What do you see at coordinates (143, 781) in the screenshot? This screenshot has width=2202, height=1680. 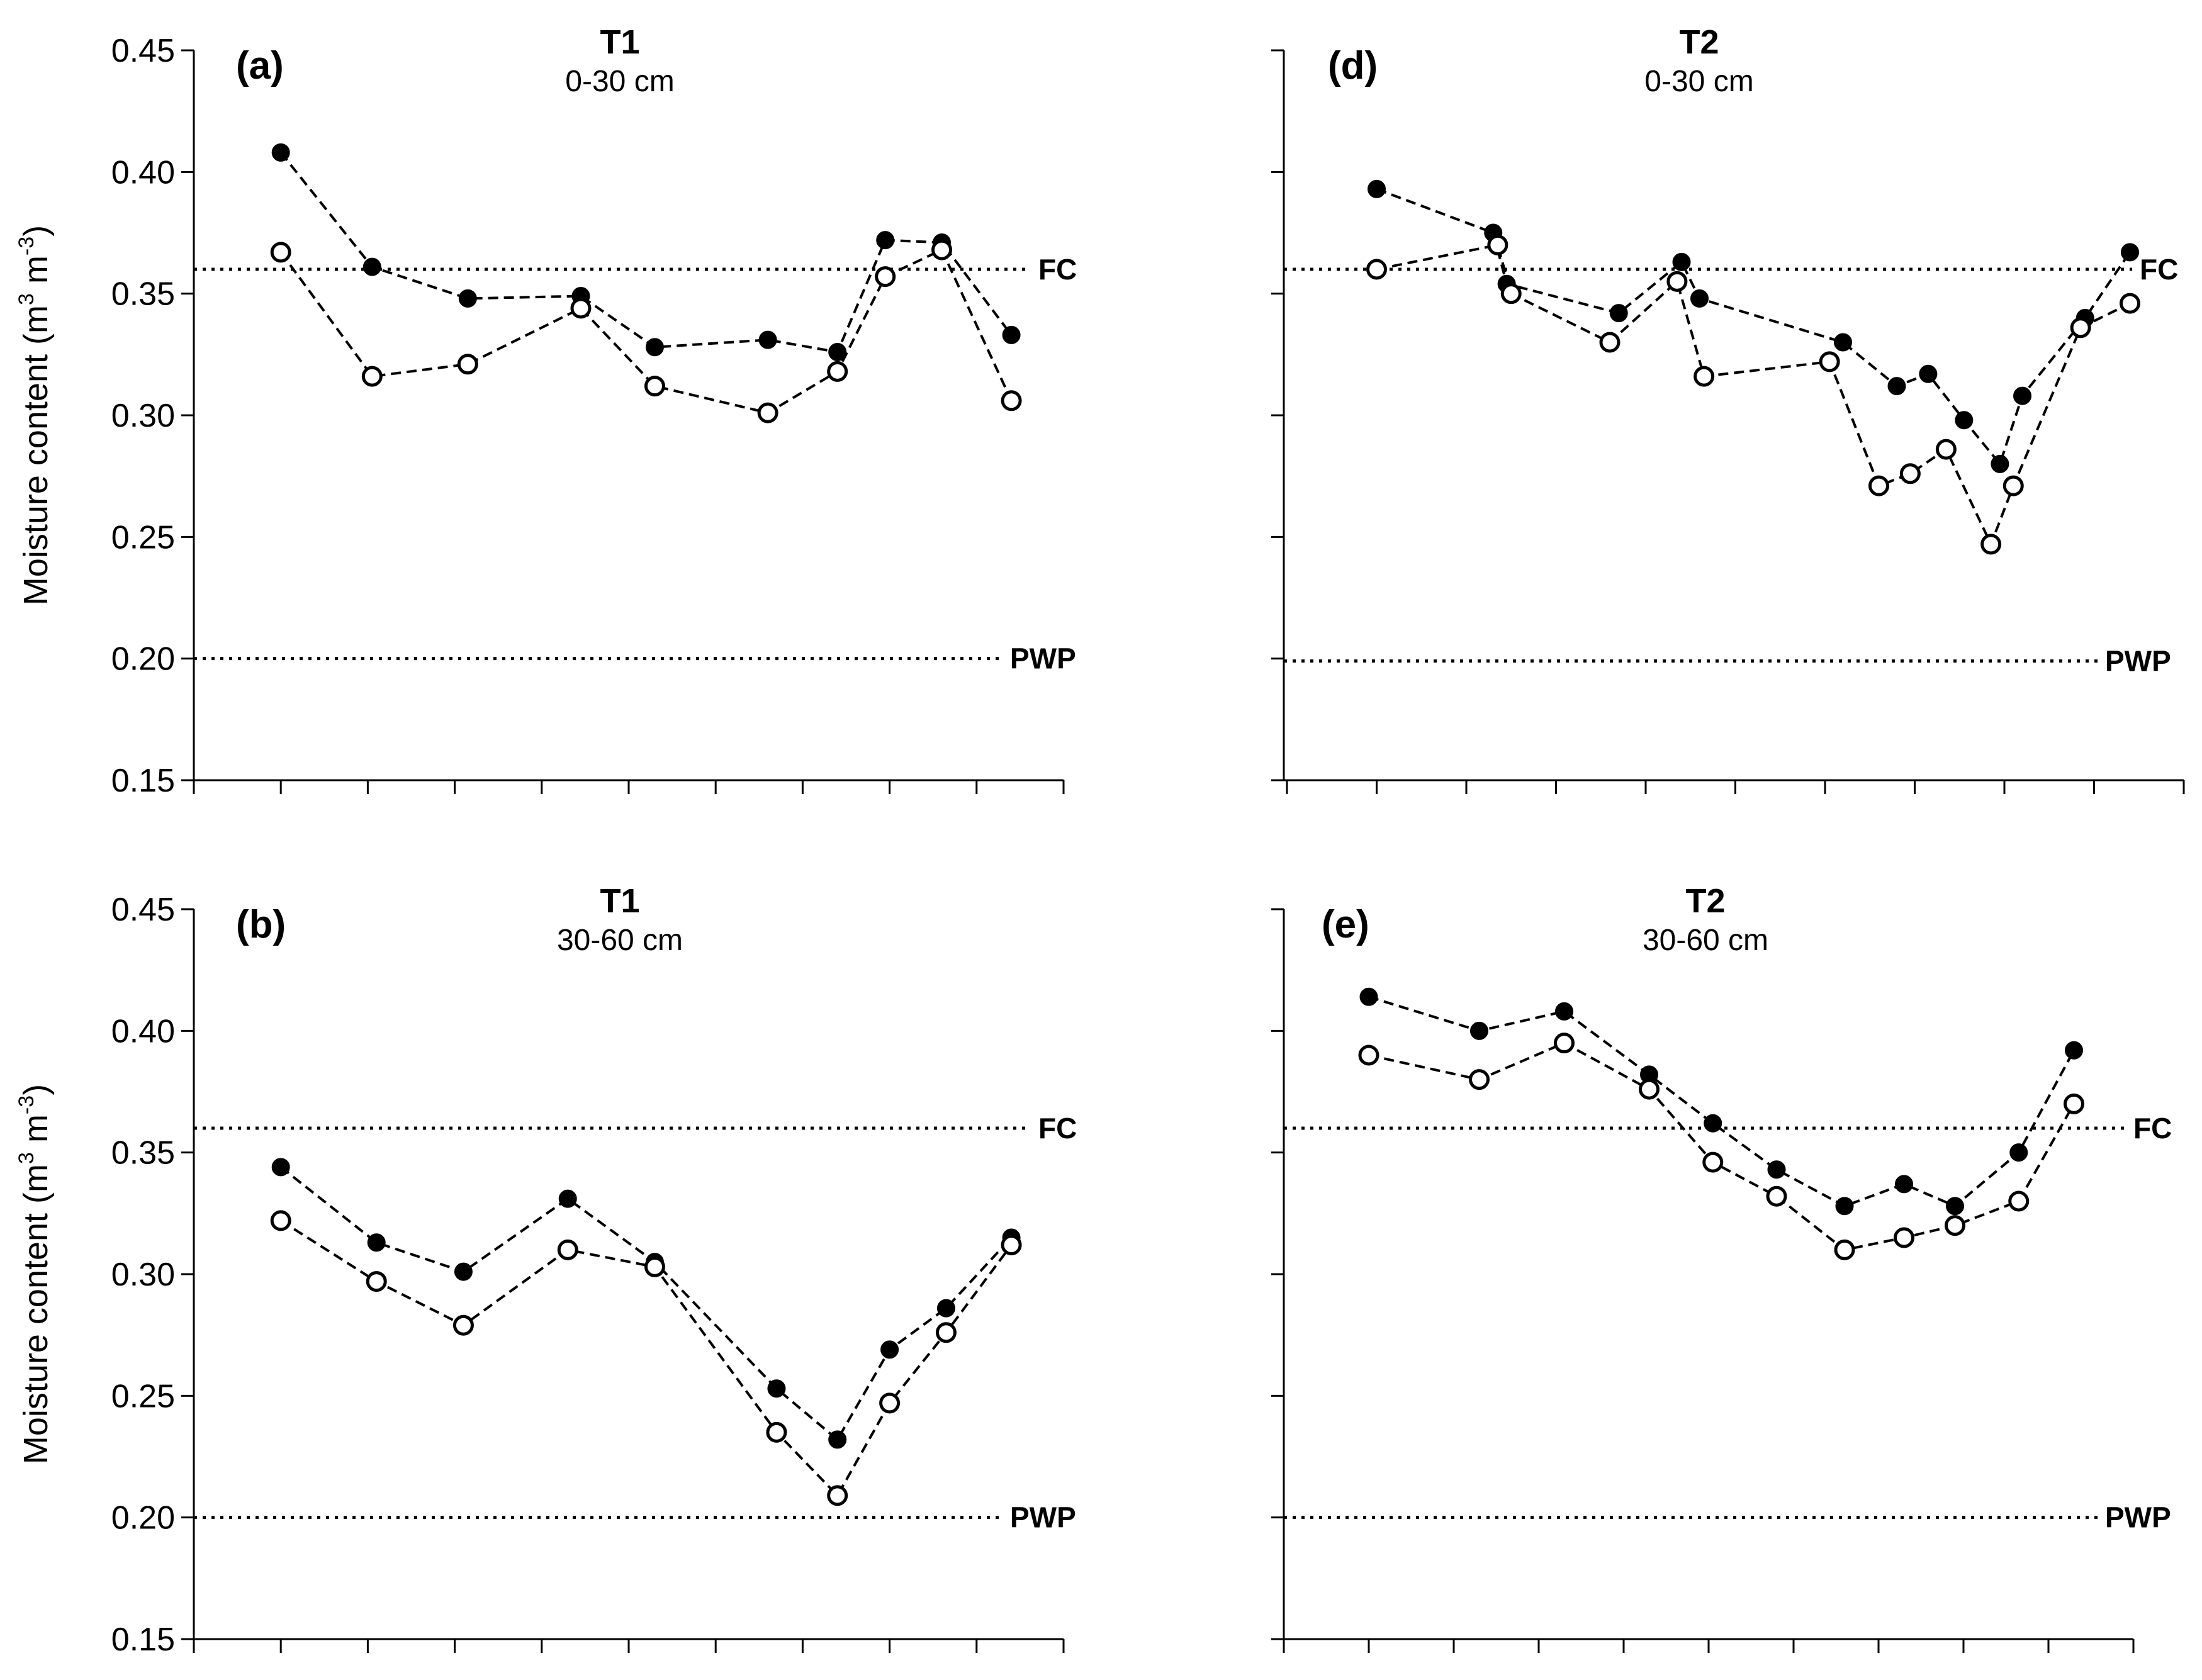 I see `y-tick-label: 0.15` at bounding box center [143, 781].